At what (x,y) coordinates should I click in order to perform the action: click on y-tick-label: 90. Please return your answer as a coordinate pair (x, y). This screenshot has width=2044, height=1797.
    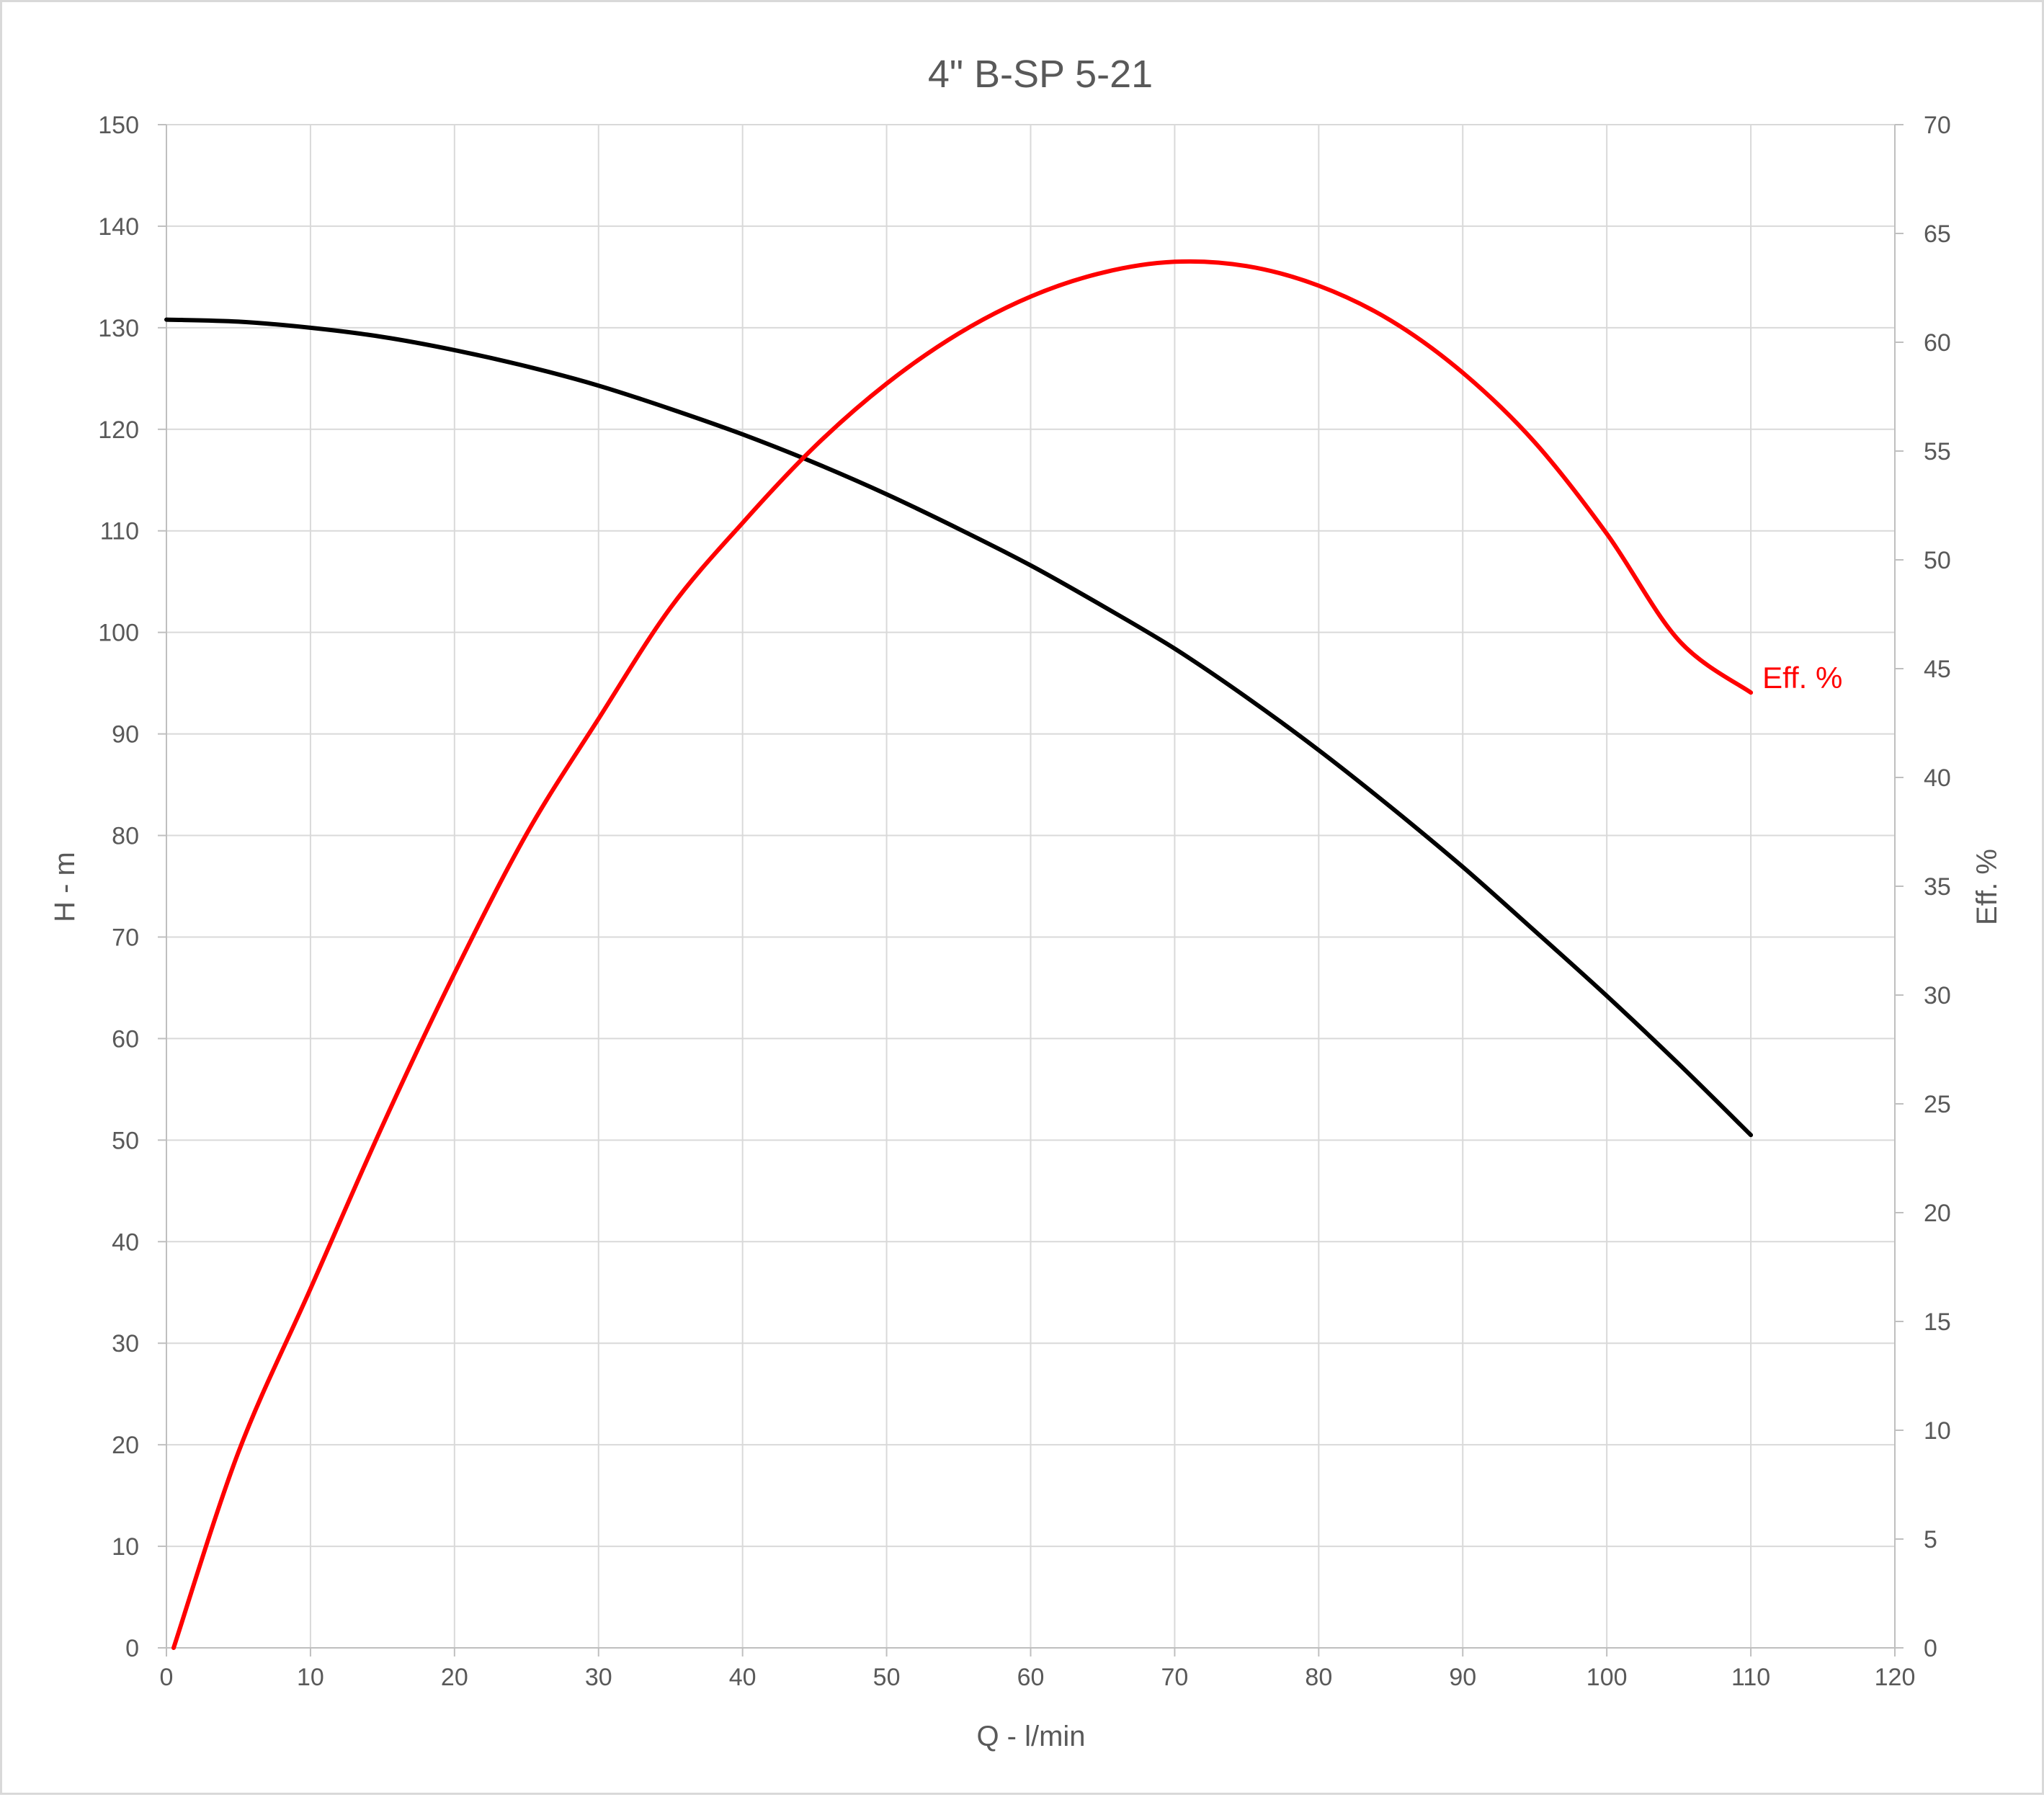
    Looking at the image, I should click on (125, 735).